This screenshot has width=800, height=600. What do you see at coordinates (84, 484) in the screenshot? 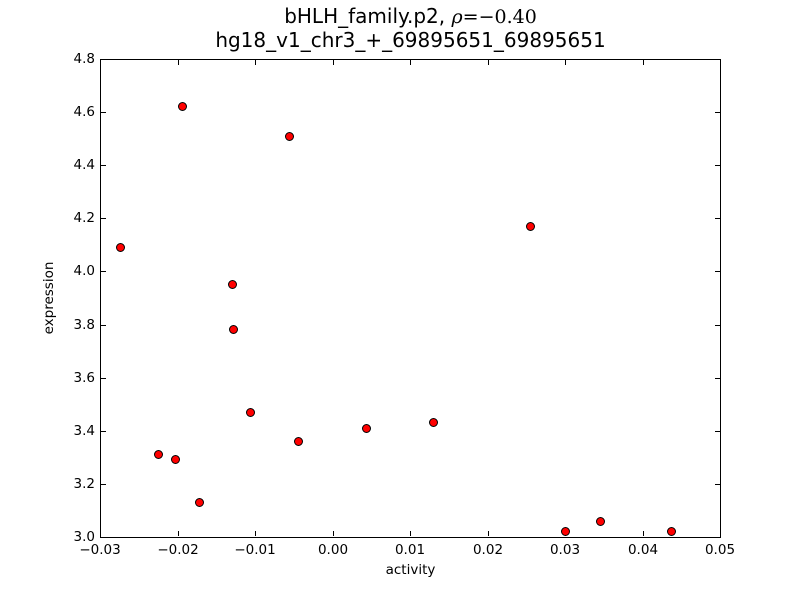
I see `y-tick-label: 3.2` at bounding box center [84, 484].